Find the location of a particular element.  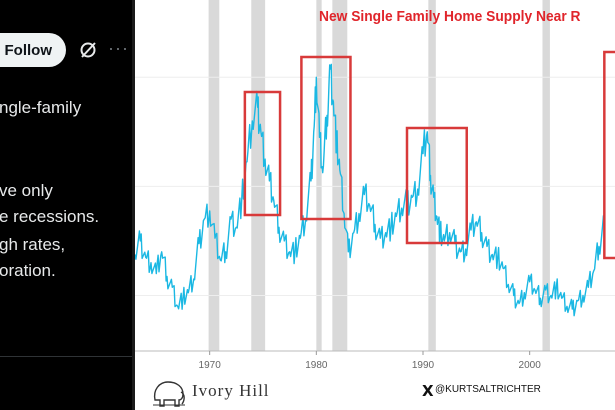

x-tick-label: 2000 is located at coordinates (530, 365).